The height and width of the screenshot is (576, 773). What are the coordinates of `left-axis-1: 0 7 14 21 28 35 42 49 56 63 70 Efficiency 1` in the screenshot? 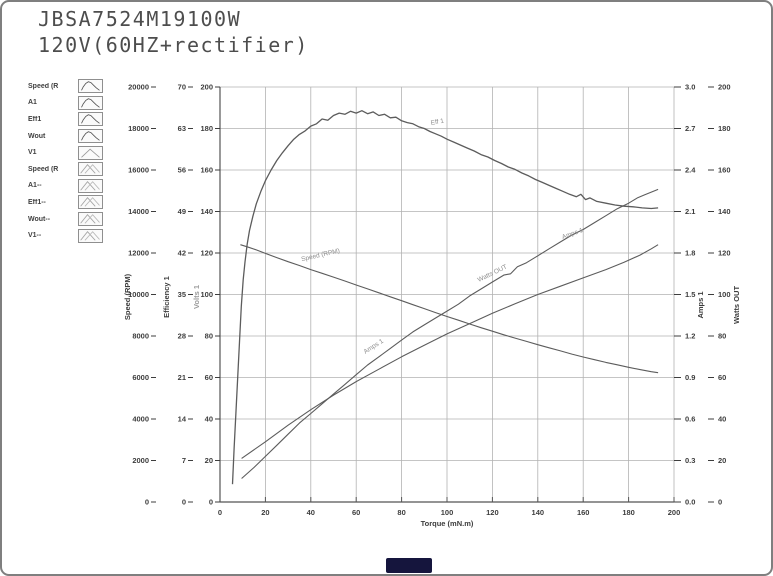 It's located at (177, 295).